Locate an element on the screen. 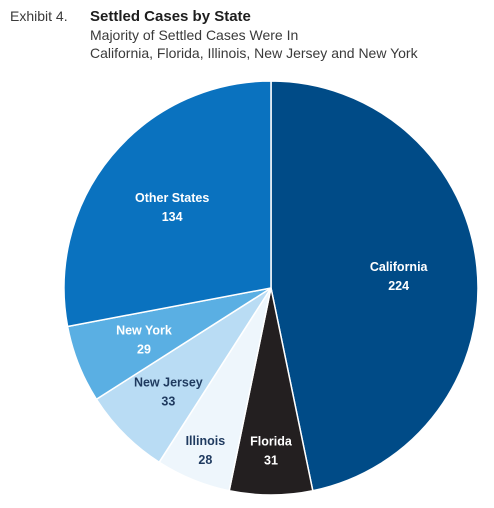  slice-label-florida: Florida is located at coordinates (271, 441).